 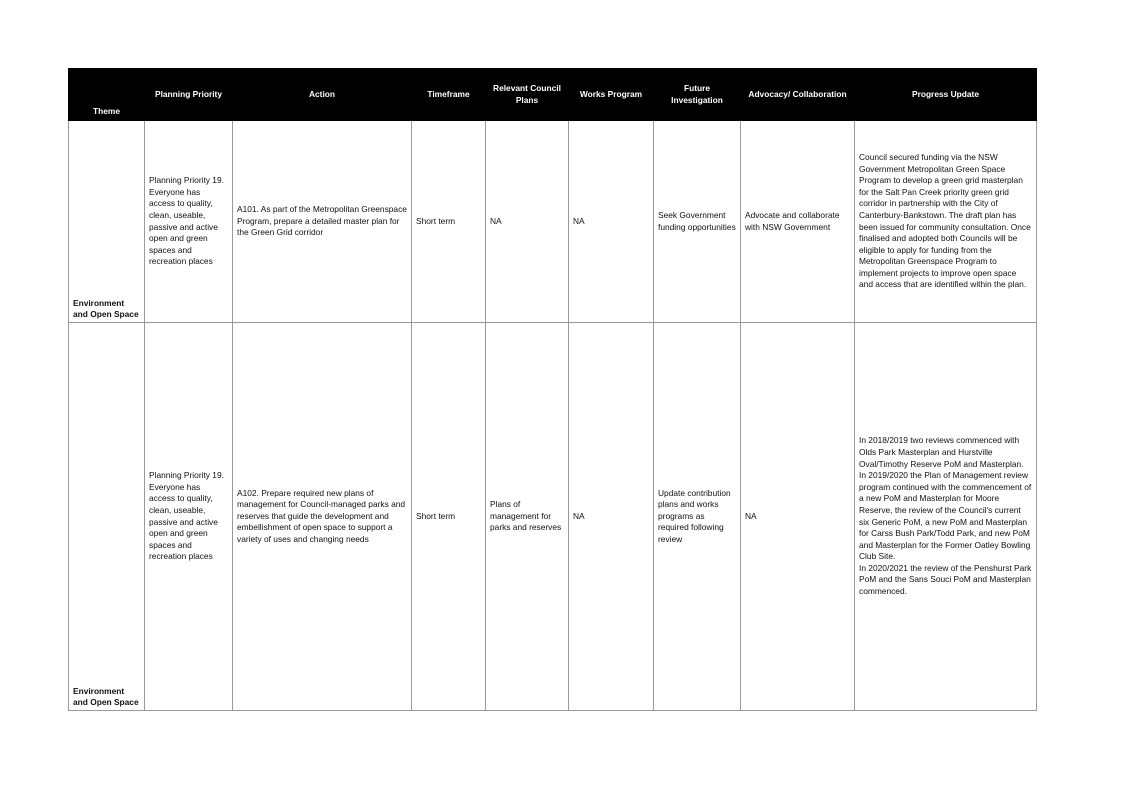 What do you see at coordinates (697, 94) in the screenshot?
I see `header-future-investigation: Future Investigation` at bounding box center [697, 94].